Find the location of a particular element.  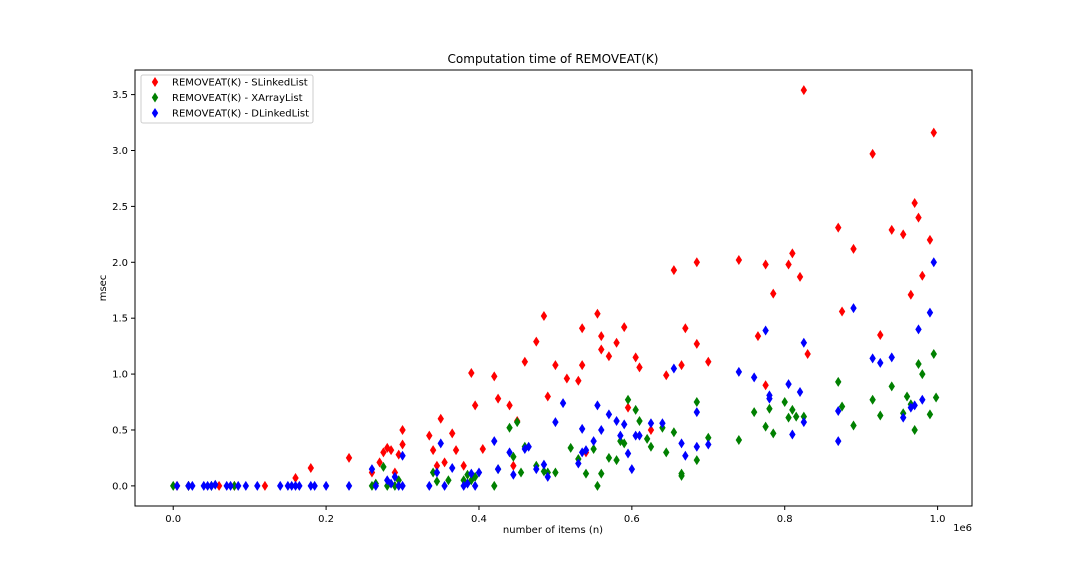

legend-entry-label: REMOVEAT(K) - SLinkedList is located at coordinates (240, 83).